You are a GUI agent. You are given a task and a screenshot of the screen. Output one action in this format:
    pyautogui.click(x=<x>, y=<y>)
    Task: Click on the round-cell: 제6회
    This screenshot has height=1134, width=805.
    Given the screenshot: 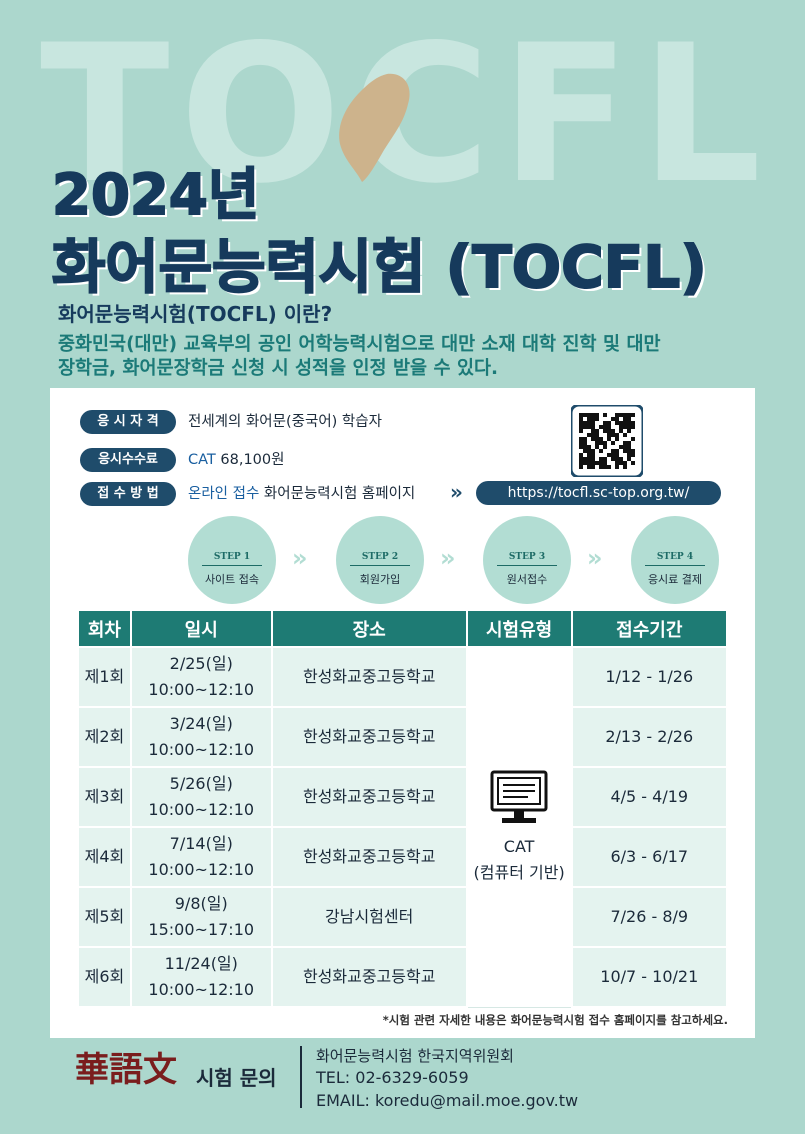 What is the action you would take?
    pyautogui.click(x=104, y=977)
    